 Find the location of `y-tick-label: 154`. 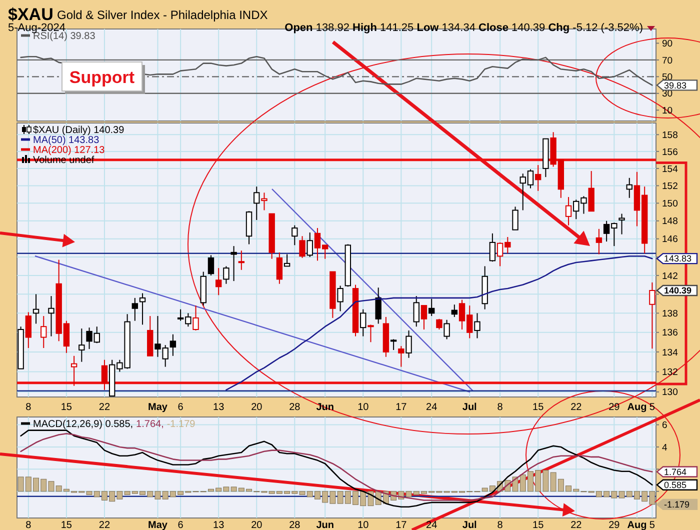

y-tick-label: 154 is located at coordinates (670, 169).